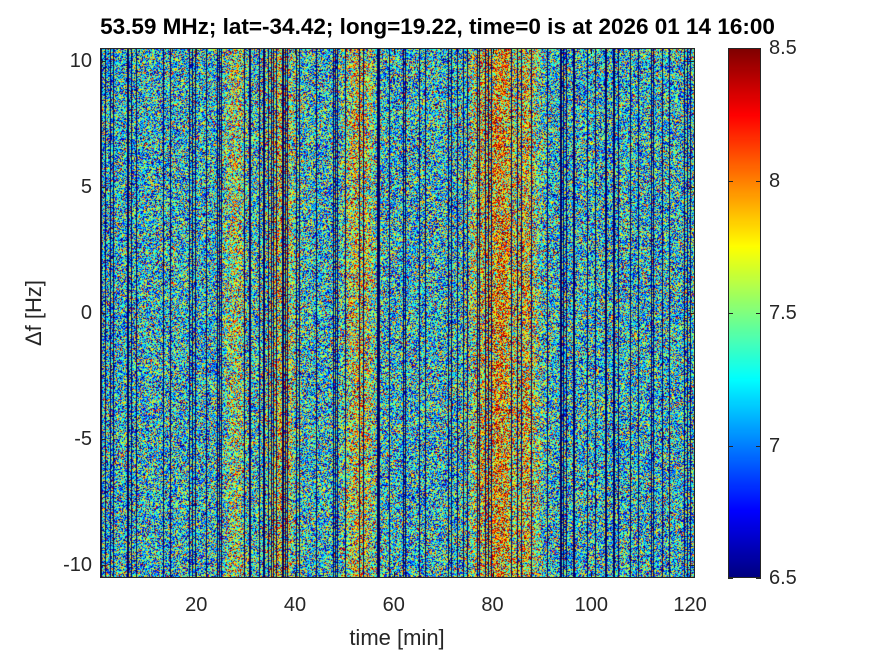  I want to click on colorbar-tick-label: 8, so click(775, 180).